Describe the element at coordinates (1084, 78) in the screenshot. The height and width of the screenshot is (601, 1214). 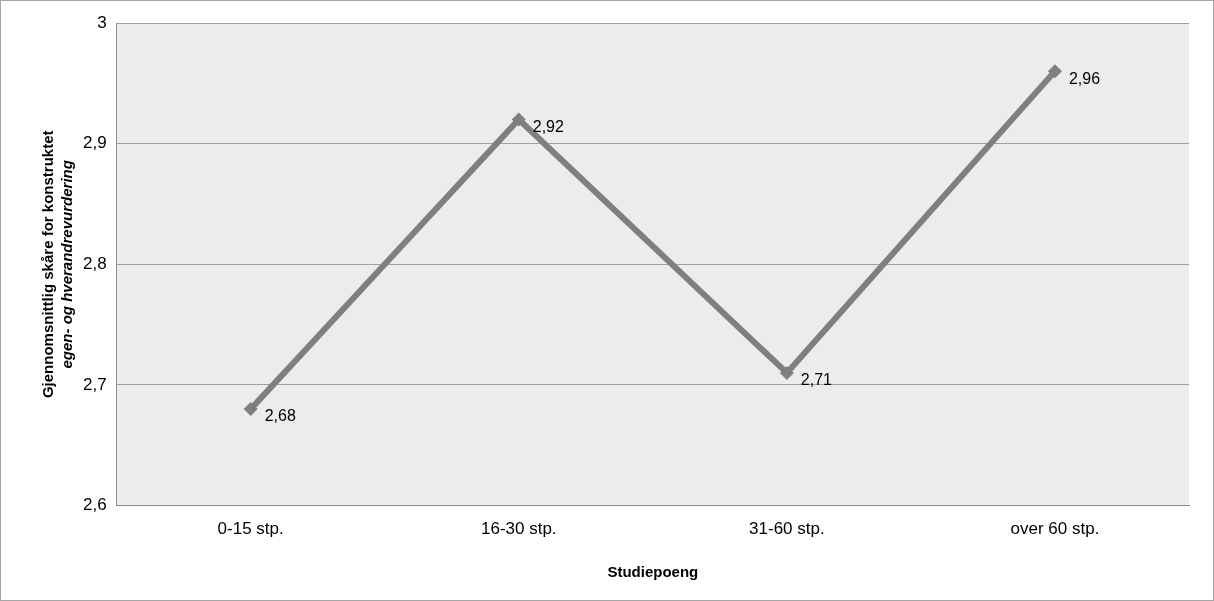
I see `data-label: 2,96` at that location.